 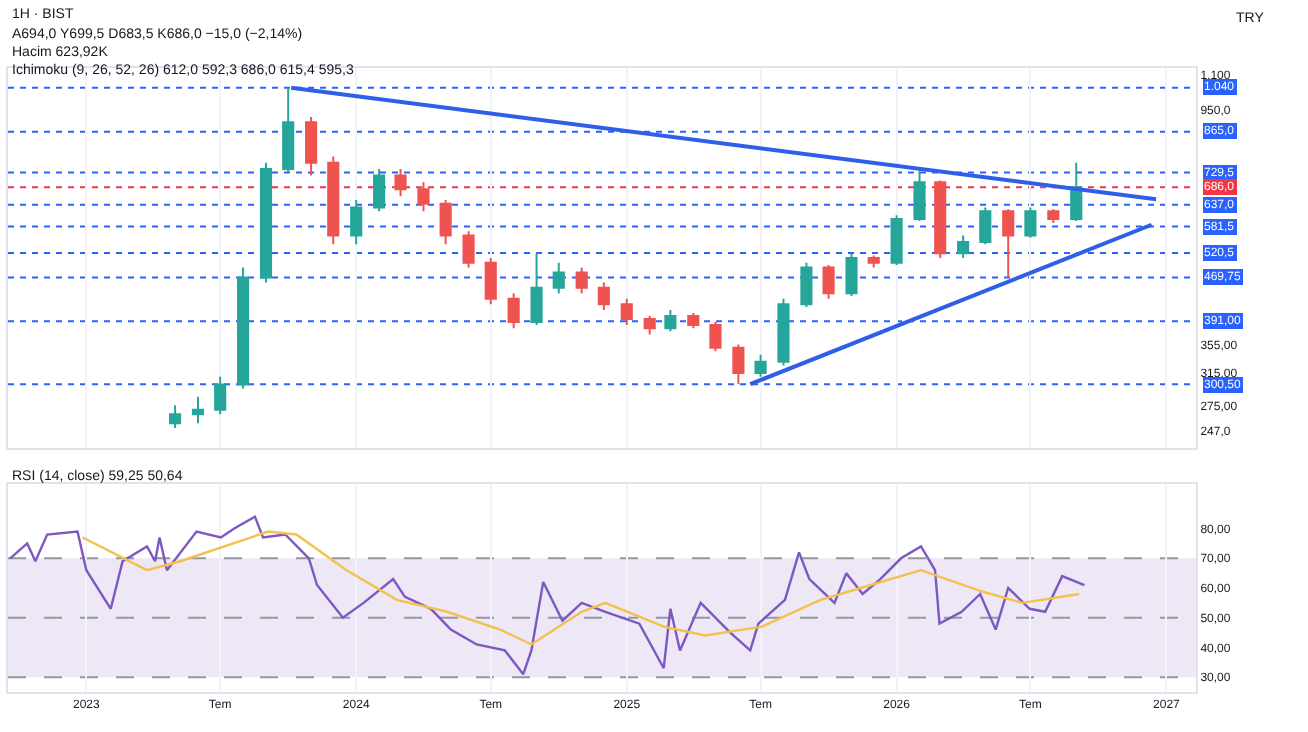 I want to click on line-series, so click(x=581, y=588).